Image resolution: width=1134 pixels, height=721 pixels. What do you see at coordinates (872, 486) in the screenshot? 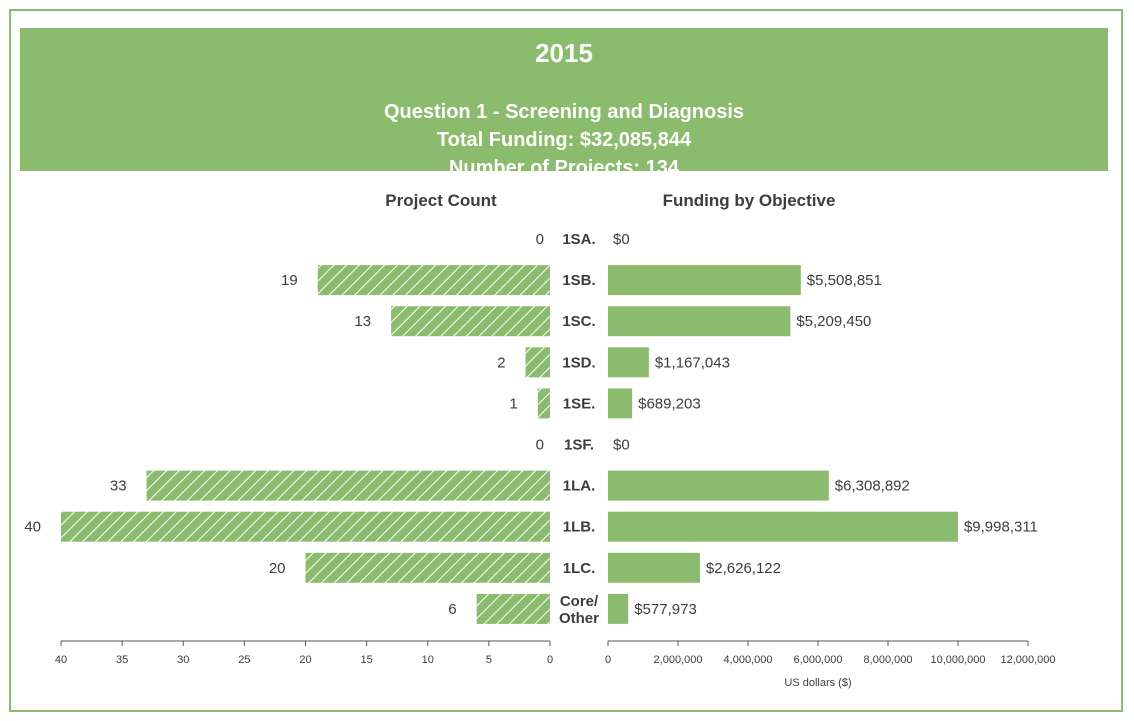
I see `funding-label: $6,308,892` at bounding box center [872, 486].